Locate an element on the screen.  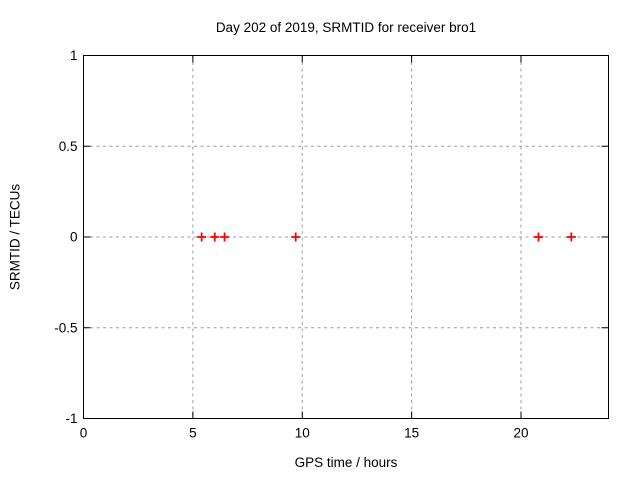
x-tick-label: 15 is located at coordinates (411, 433).